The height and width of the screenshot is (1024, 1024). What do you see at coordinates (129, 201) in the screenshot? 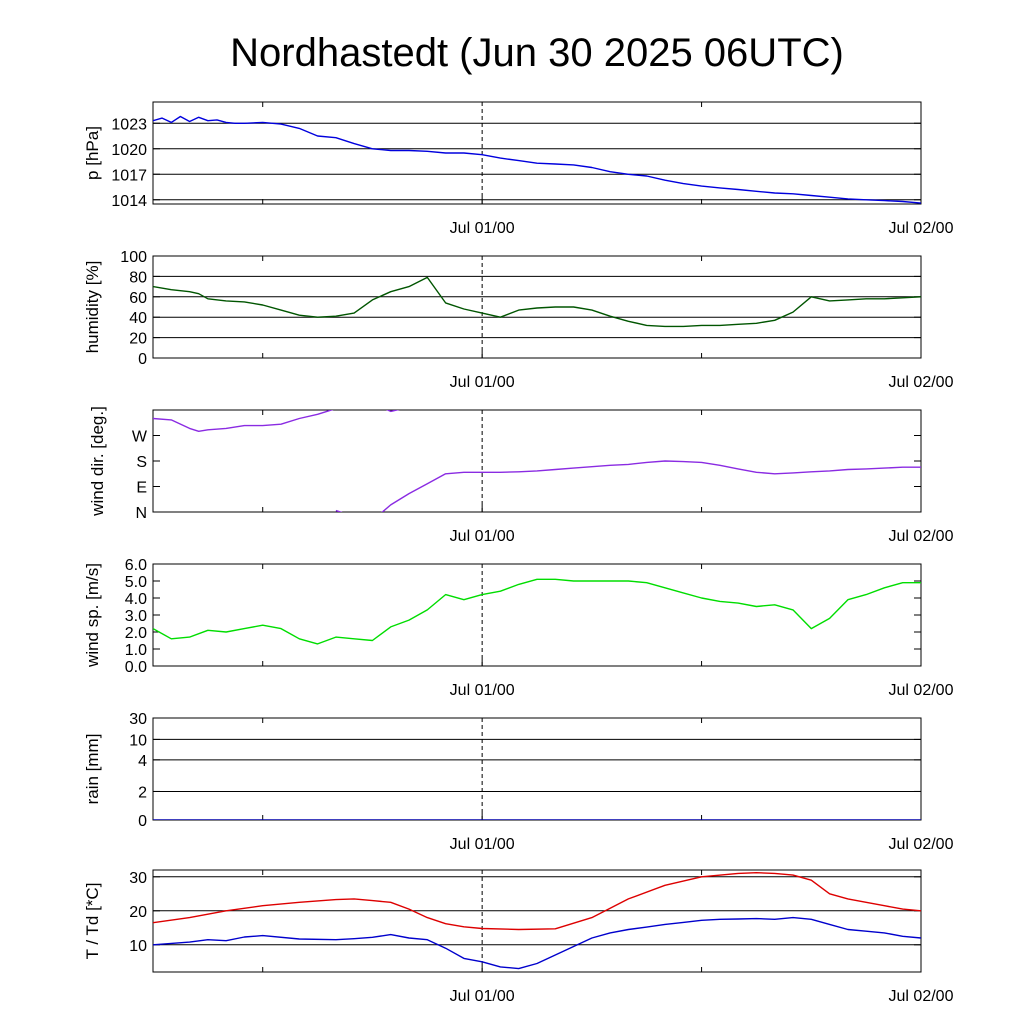
I see `y-tick-label: 1014` at bounding box center [129, 201].